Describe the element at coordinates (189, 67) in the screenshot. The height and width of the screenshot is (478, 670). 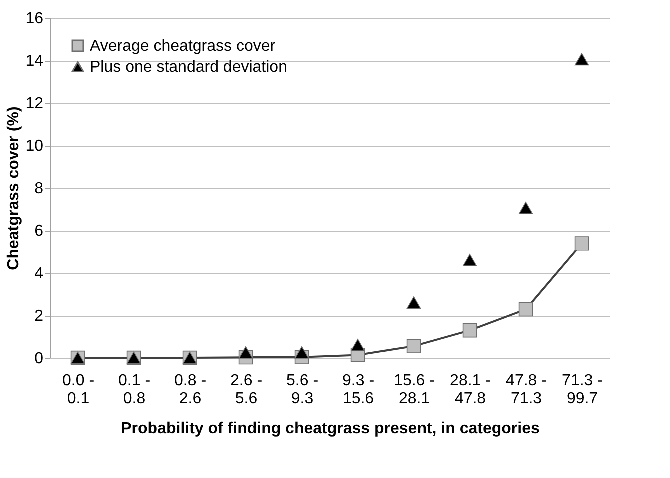
I see `legend-label: Plus one standard deviation` at that location.